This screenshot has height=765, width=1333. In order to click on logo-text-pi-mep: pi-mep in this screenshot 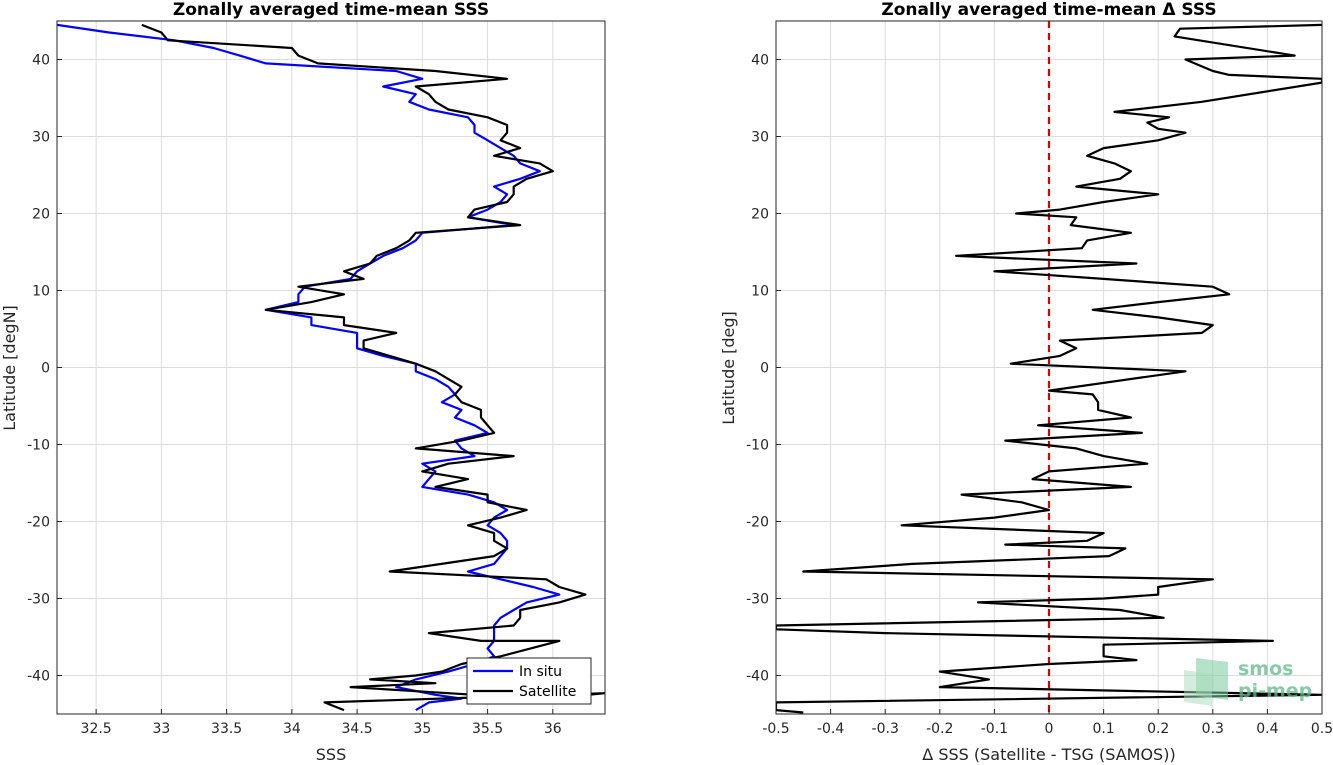, I will do `click(1275, 691)`.